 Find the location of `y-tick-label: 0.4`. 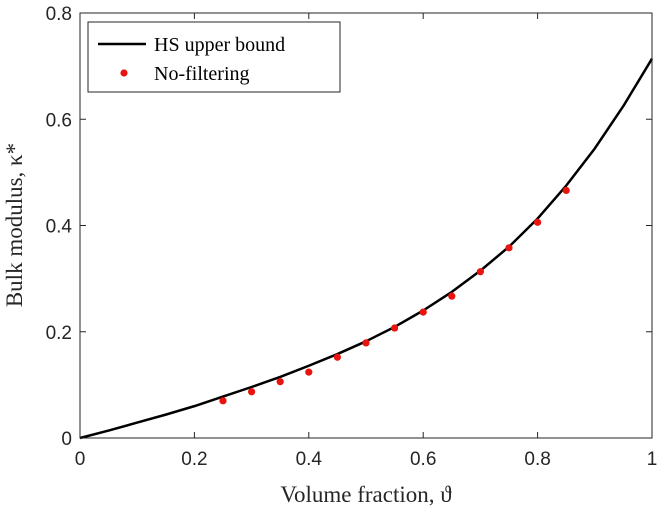

y-tick-label: 0.4 is located at coordinates (59, 227).